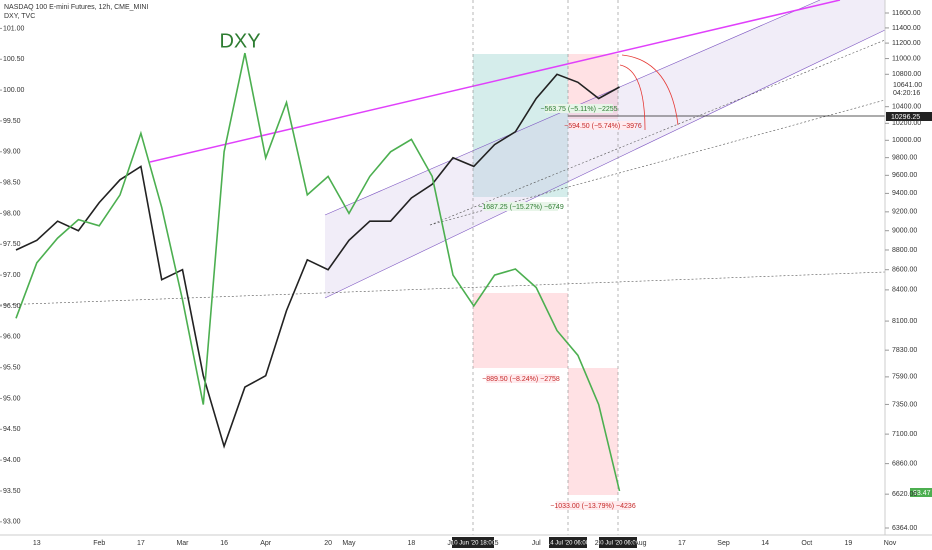 This screenshot has height=550, width=932. What do you see at coordinates (76, 7) in the screenshot?
I see `legend-entry: NASDAQ 100 E-mini Futures, 12h, CME_MINI` at bounding box center [76, 7].